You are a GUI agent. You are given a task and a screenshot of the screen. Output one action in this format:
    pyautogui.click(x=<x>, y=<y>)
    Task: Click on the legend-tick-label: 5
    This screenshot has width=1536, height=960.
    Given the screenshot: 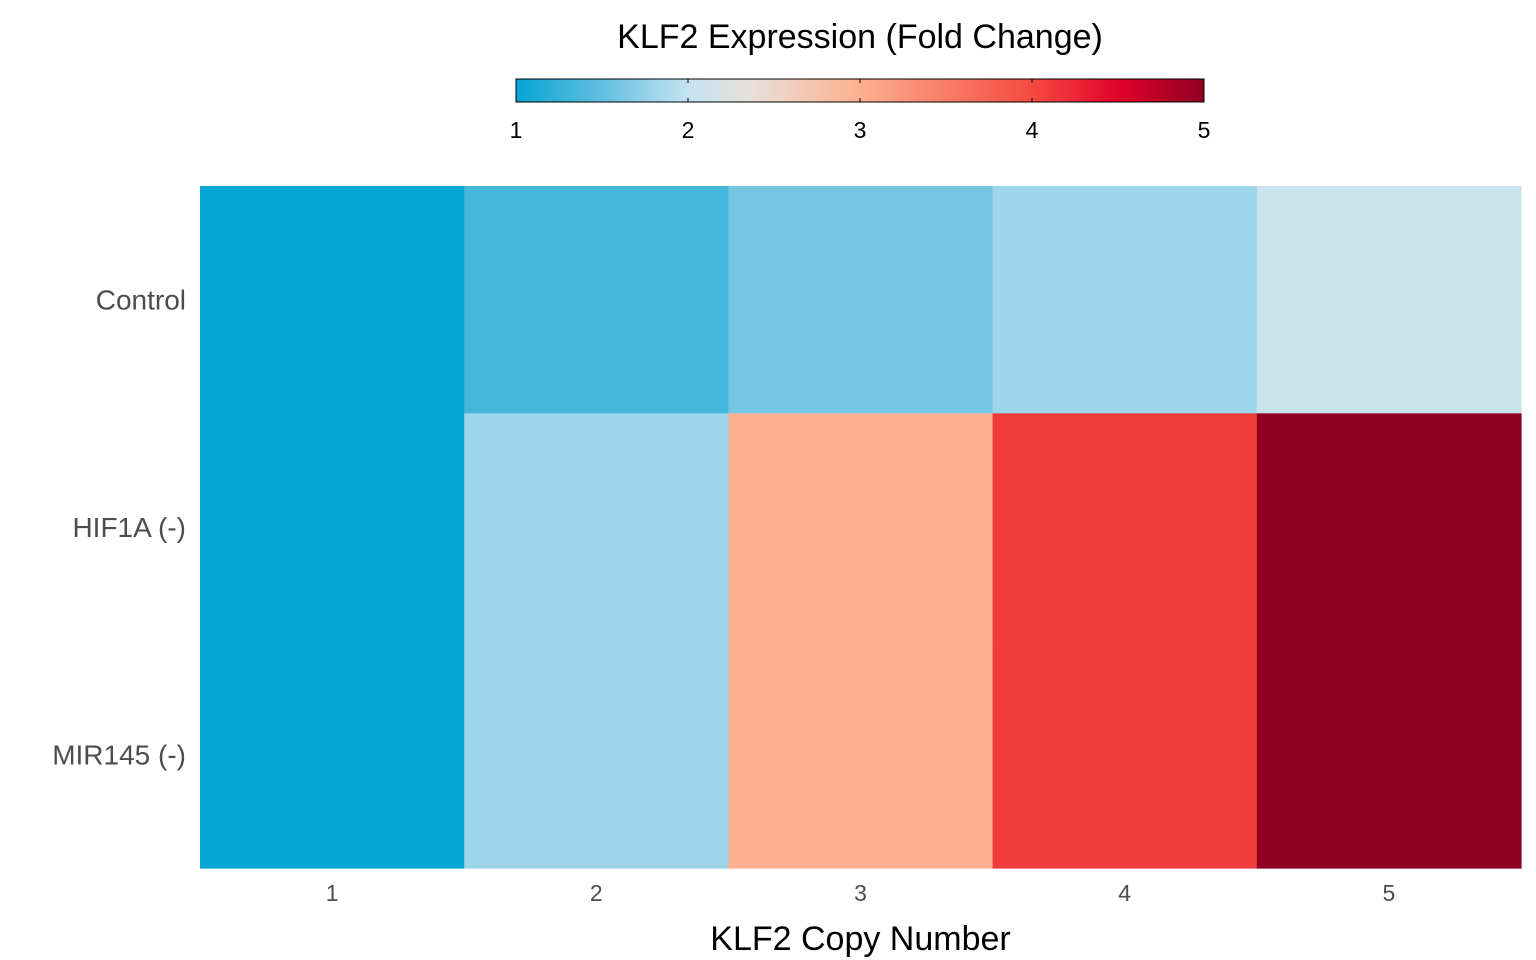 What is the action you would take?
    pyautogui.click(x=1204, y=130)
    